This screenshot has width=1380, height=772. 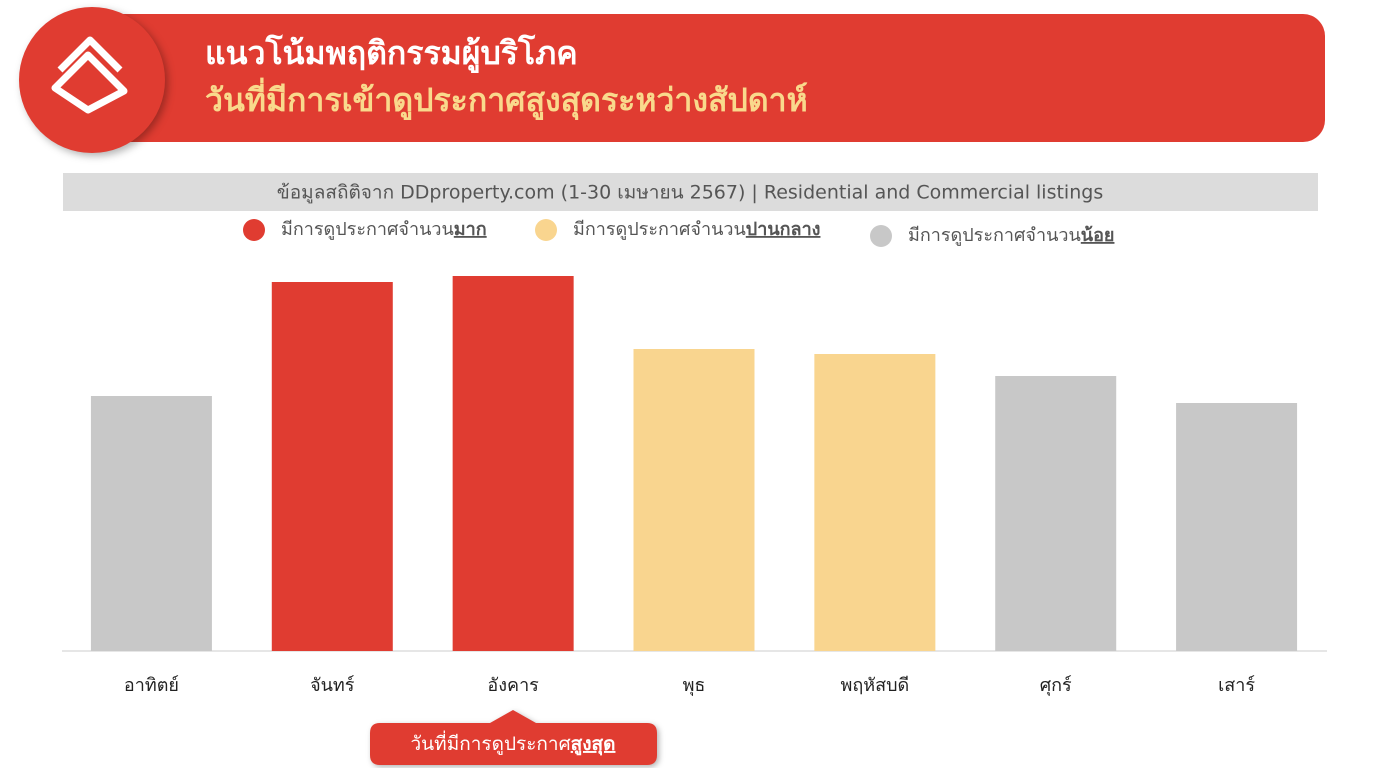 What do you see at coordinates (694, 685) in the screenshot?
I see `x-tick-label: พุธ` at bounding box center [694, 685].